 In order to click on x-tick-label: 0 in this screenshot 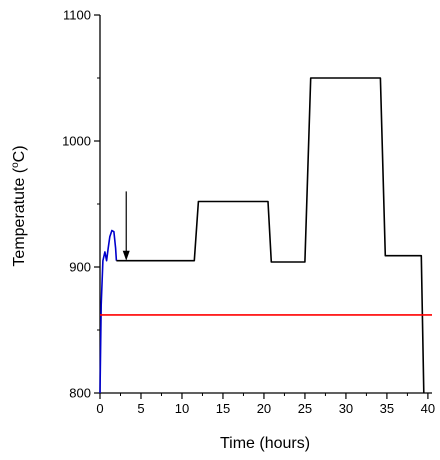, I will do `click(99, 408)`.